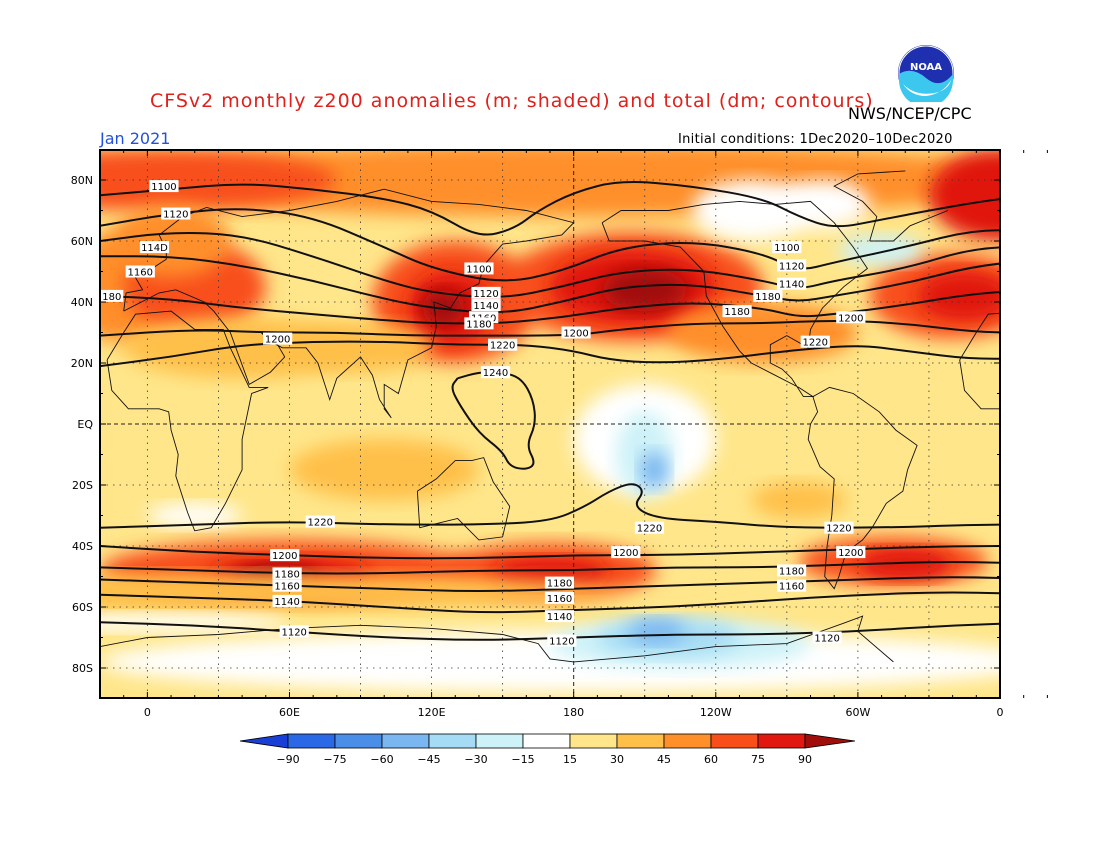 The height and width of the screenshot is (850, 1100). I want to click on longitude-labels: 0 60E 120E 180 120W 60W 0, so click(574, 712).